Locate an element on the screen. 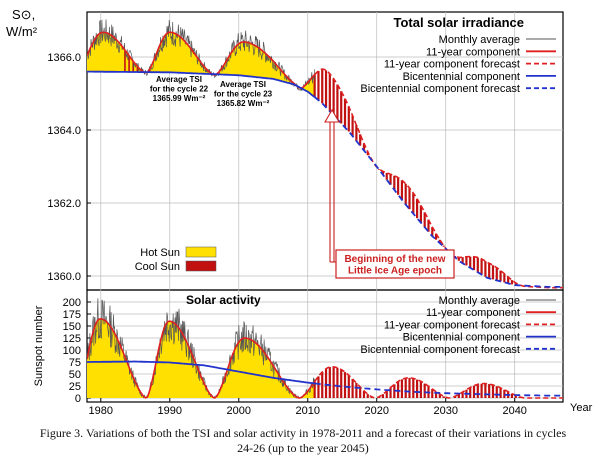  sunspot-title: Solar activity is located at coordinates (223, 300).